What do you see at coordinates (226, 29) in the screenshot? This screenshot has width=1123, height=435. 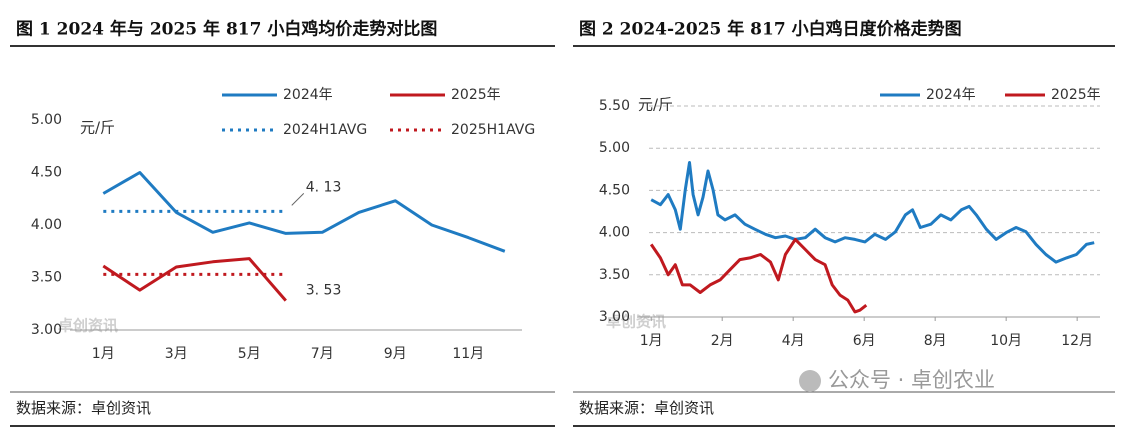 I see `chart-title: 图 1 2024 年与 2025 年 817 小白鸡均价走势对比图` at bounding box center [226, 29].